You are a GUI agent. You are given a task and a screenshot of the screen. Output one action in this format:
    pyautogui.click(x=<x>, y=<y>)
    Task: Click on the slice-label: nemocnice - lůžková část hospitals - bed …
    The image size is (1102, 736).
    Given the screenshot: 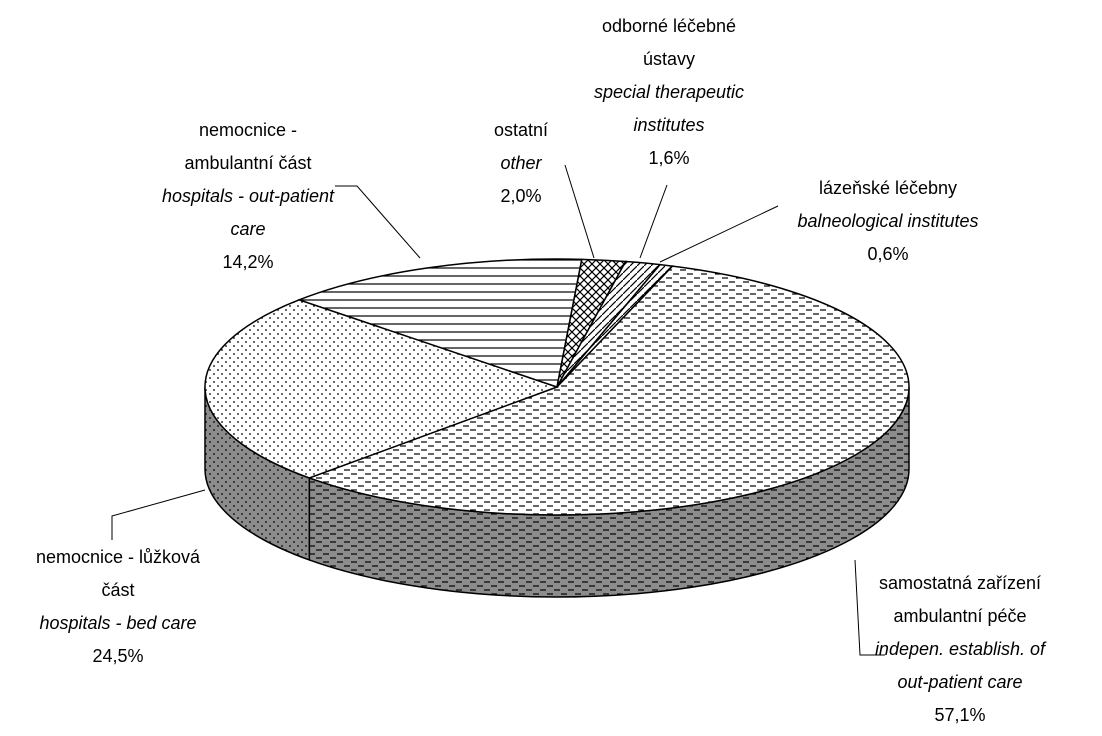 What is the action you would take?
    pyautogui.click(x=118, y=607)
    